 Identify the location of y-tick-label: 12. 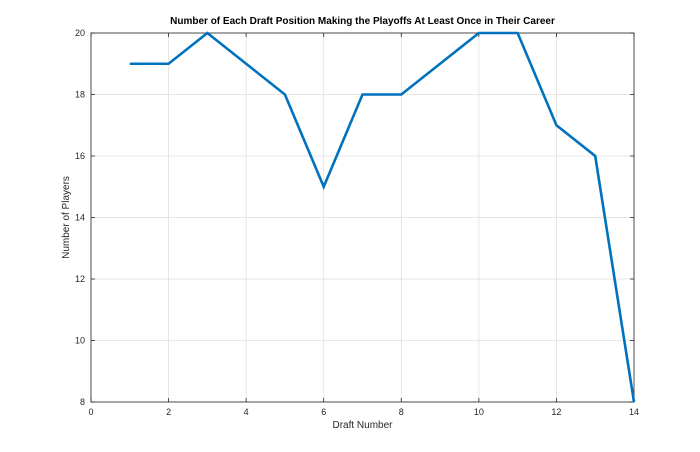
(80, 279).